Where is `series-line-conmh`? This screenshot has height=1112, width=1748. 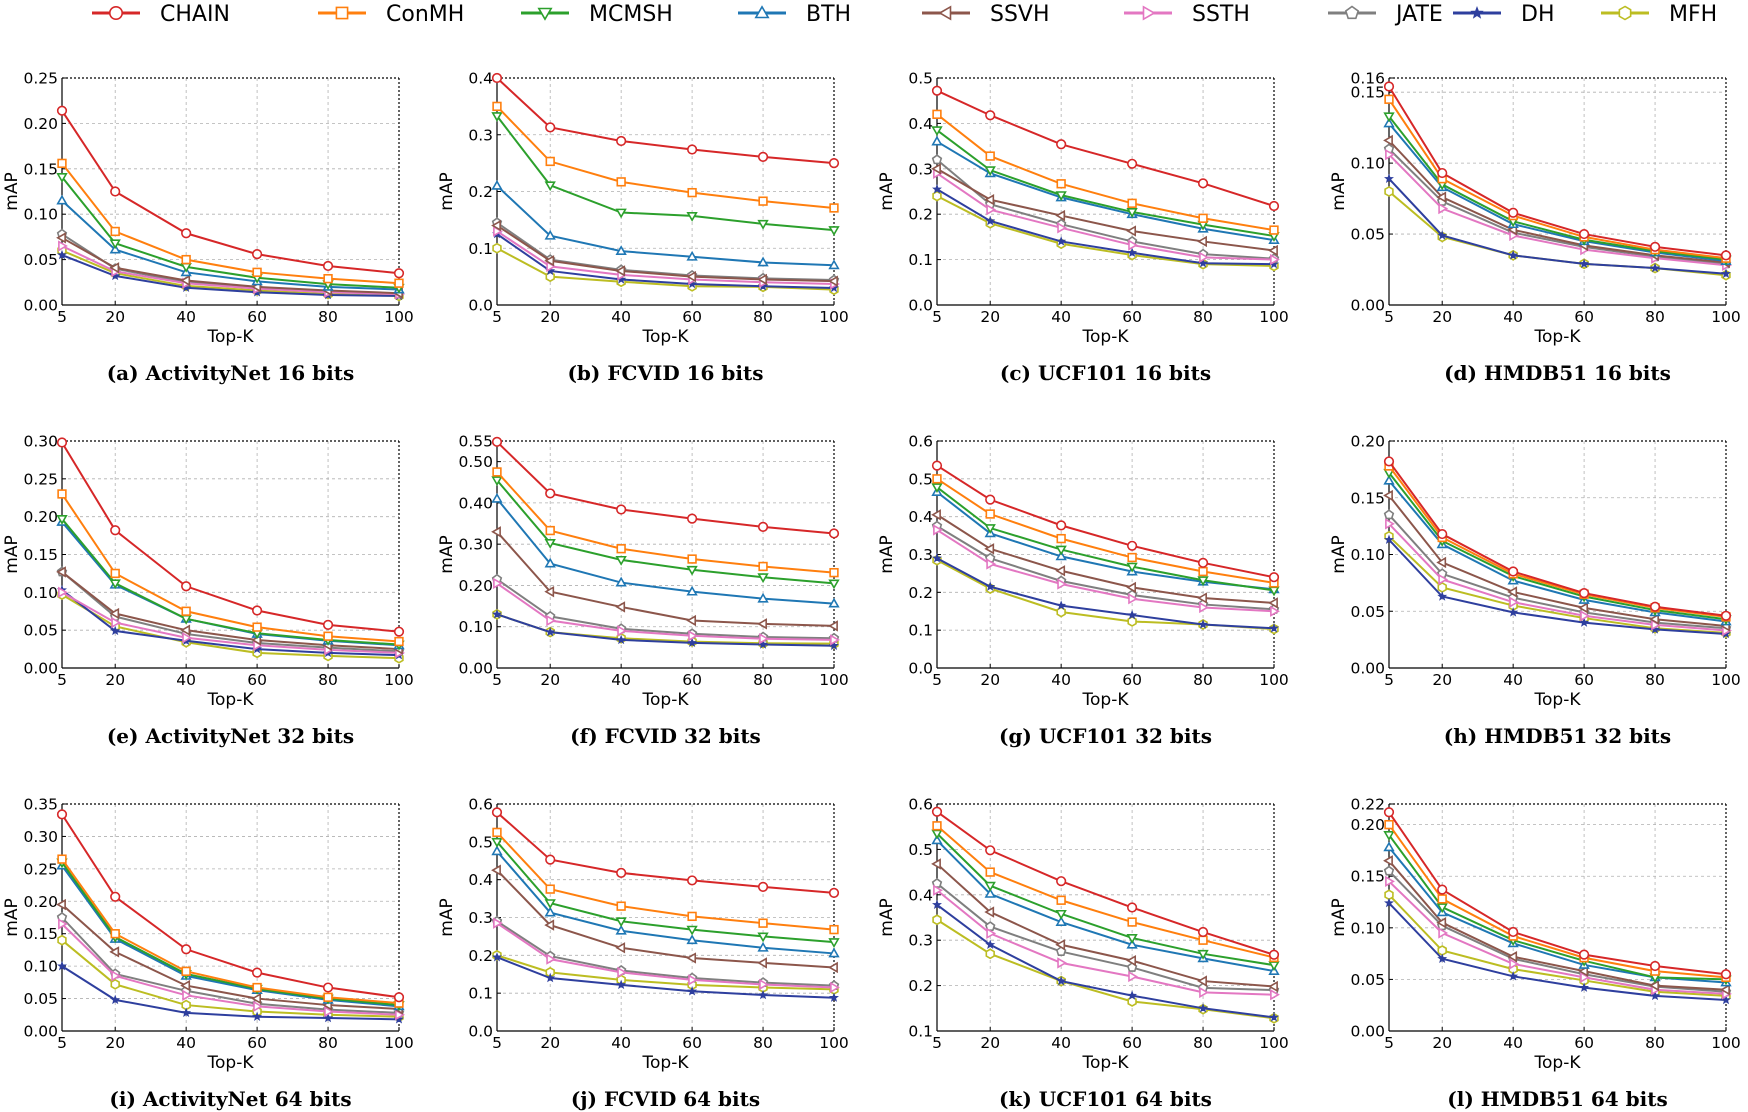
series-line-conmh is located at coordinates (230, 931).